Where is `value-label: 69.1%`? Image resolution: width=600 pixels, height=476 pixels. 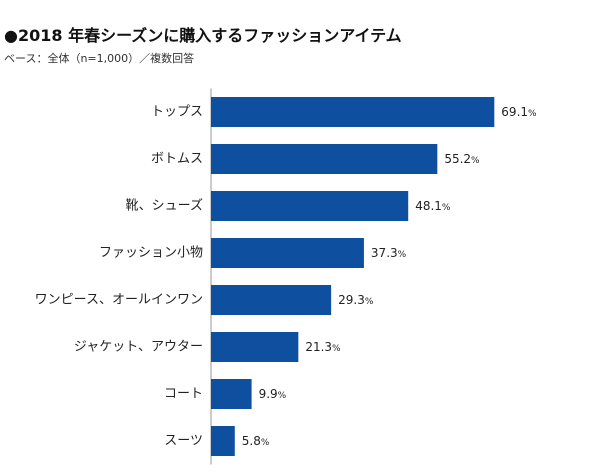
value-label: 69.1% is located at coordinates (519, 112).